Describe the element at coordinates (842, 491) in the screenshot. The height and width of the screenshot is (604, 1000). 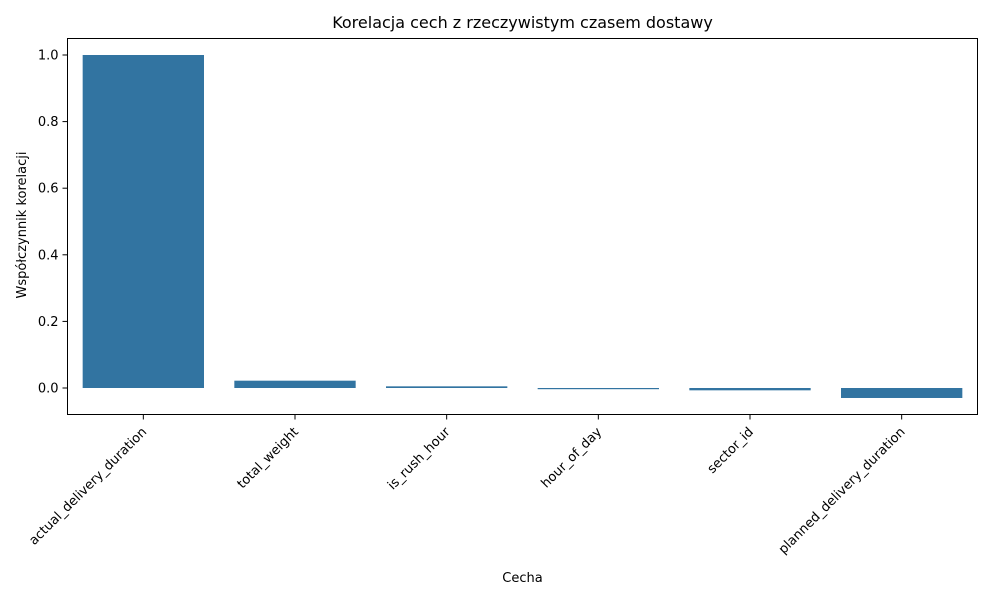
I see `x-tick-label: planned_delivery_duration` at that location.